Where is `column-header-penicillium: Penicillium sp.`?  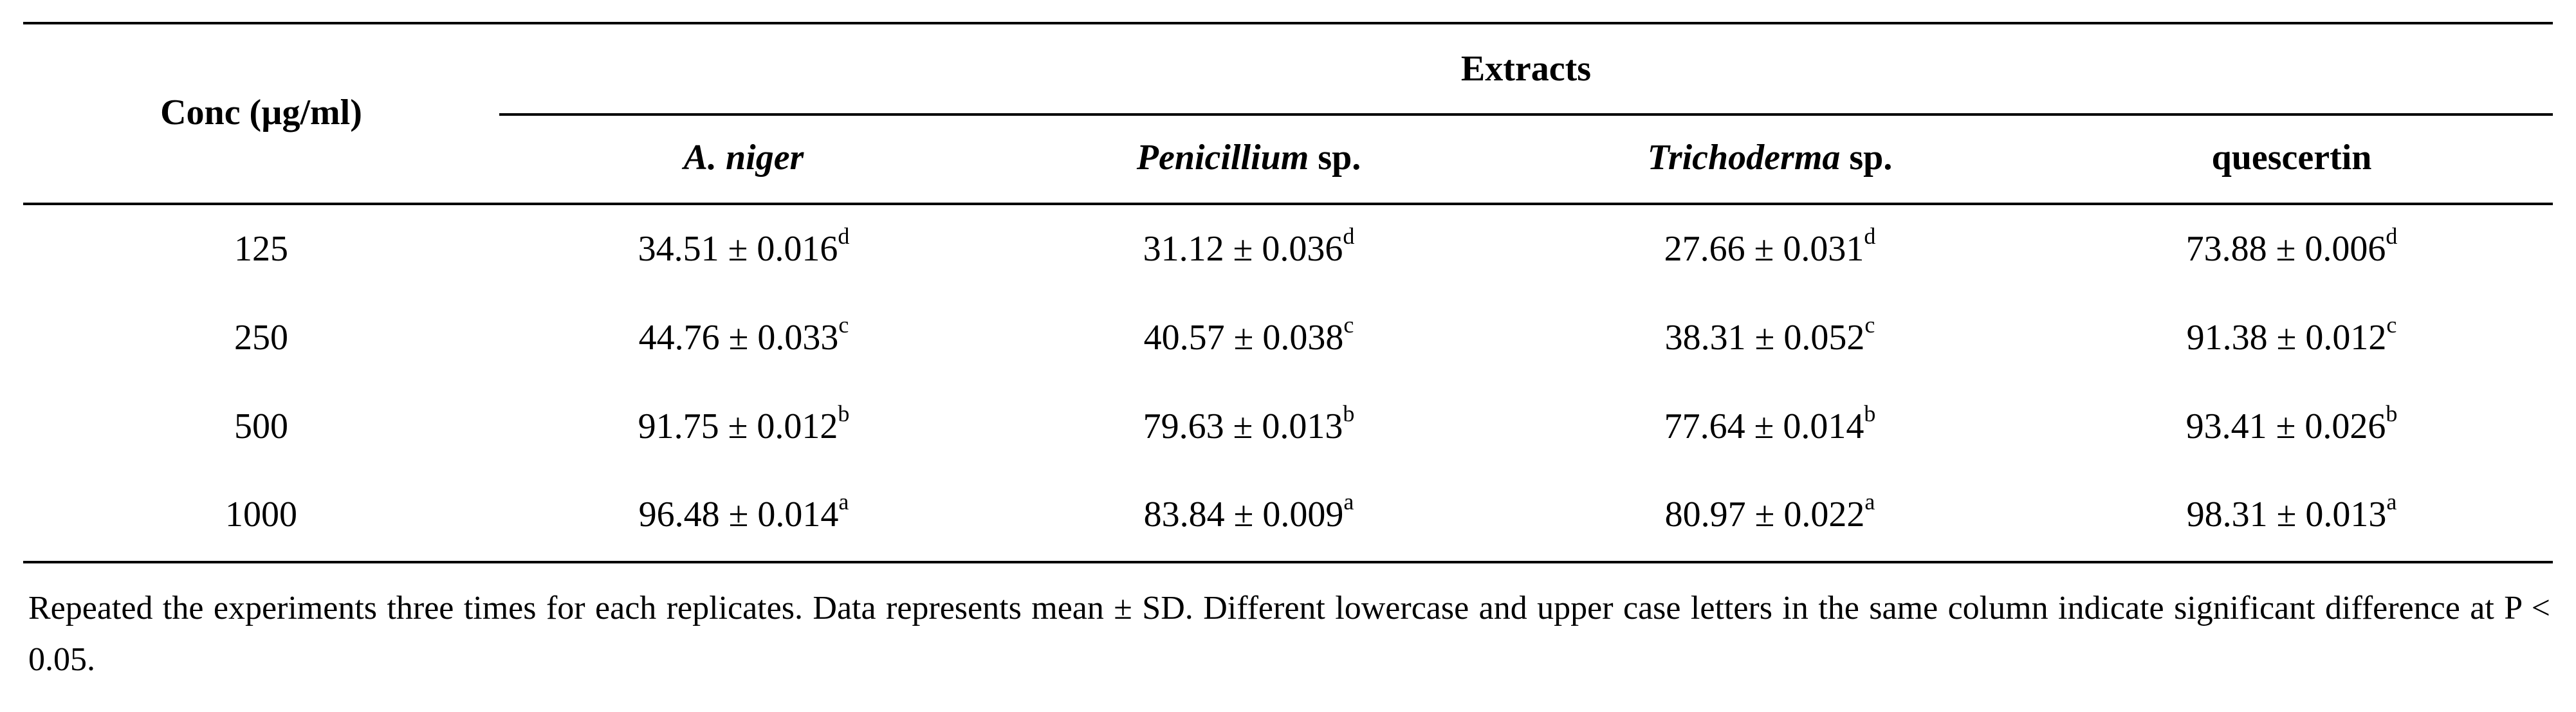 column-header-penicillium: Penicillium sp. is located at coordinates (1248, 158).